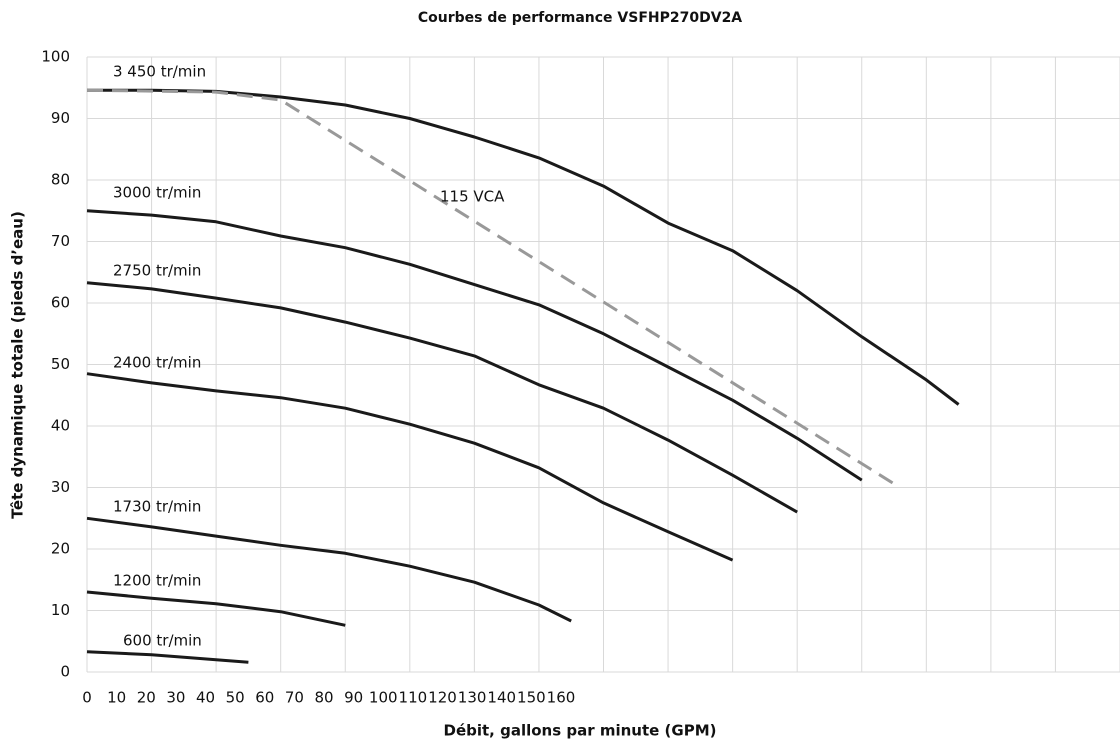 The height and width of the screenshot is (743, 1120). Describe the element at coordinates (116, 698) in the screenshot. I see `x-tick-label: 10` at that location.